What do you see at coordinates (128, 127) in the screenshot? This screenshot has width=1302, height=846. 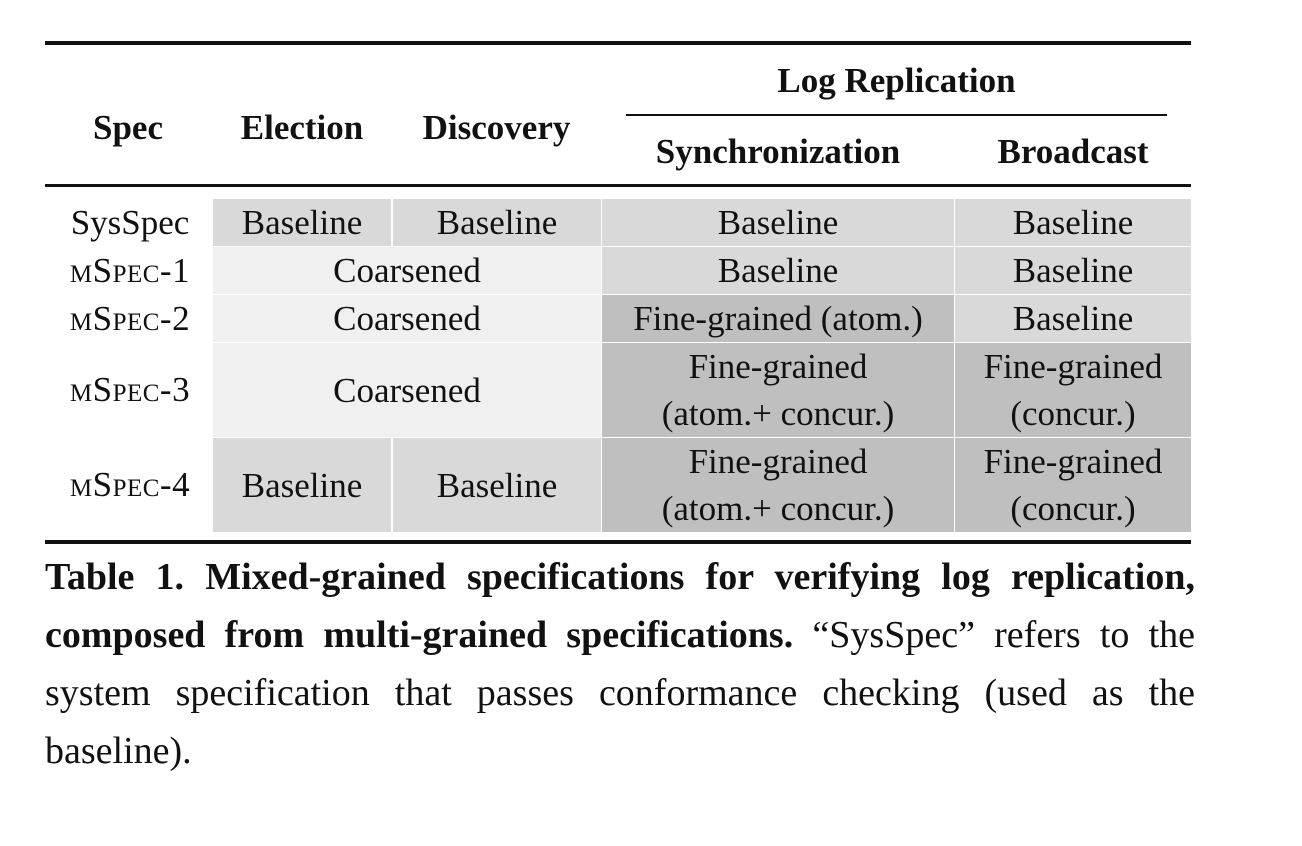 I see `header-spec: Spec` at bounding box center [128, 127].